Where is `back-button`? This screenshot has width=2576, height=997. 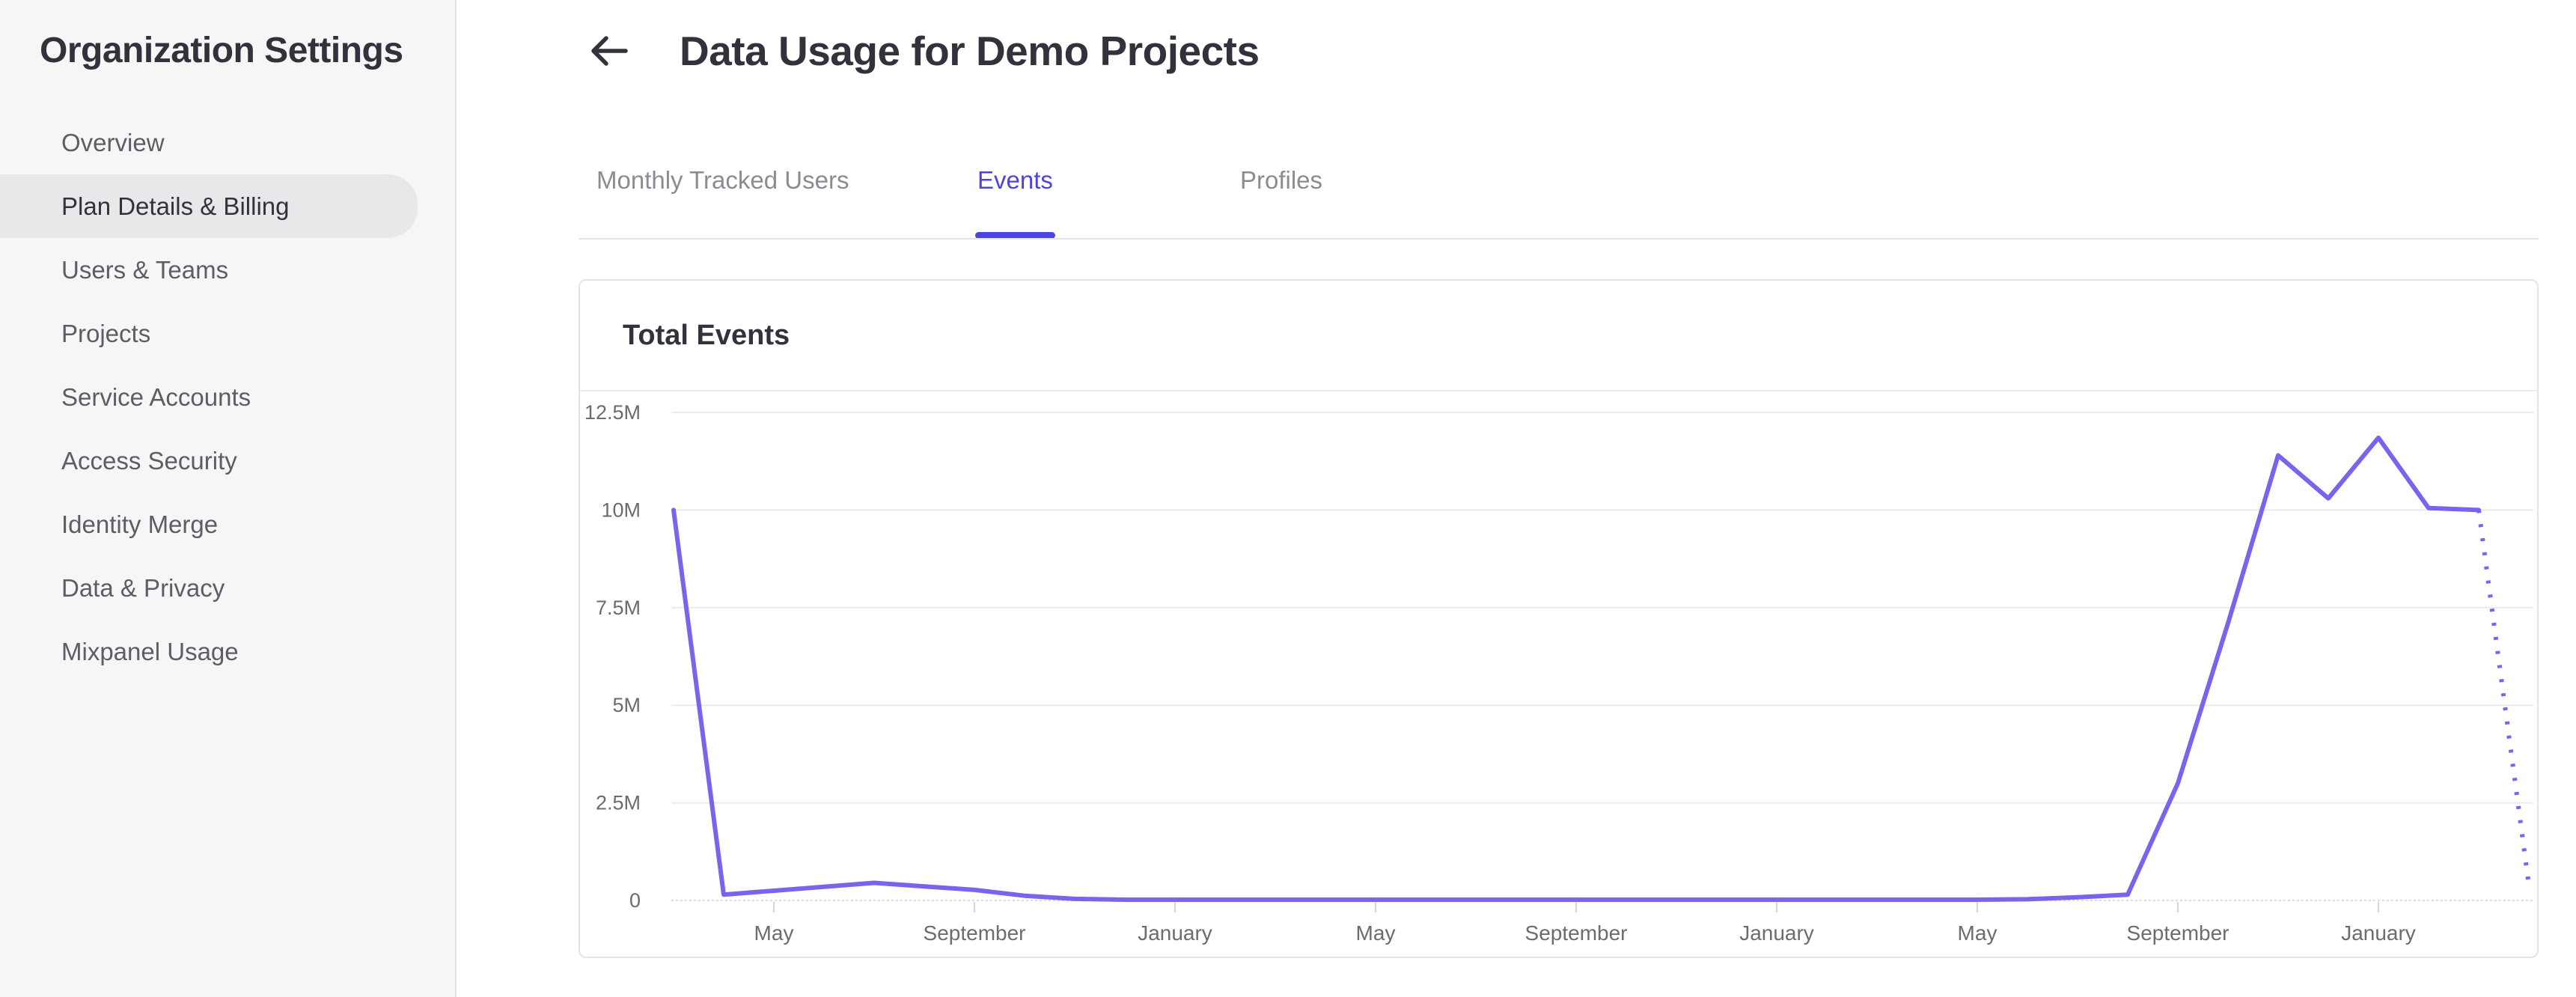
back-button is located at coordinates (609, 51).